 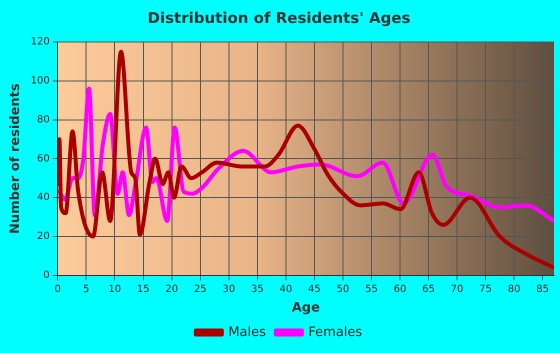 What do you see at coordinates (314, 289) in the screenshot?
I see `x-tick-label: 45` at bounding box center [314, 289].